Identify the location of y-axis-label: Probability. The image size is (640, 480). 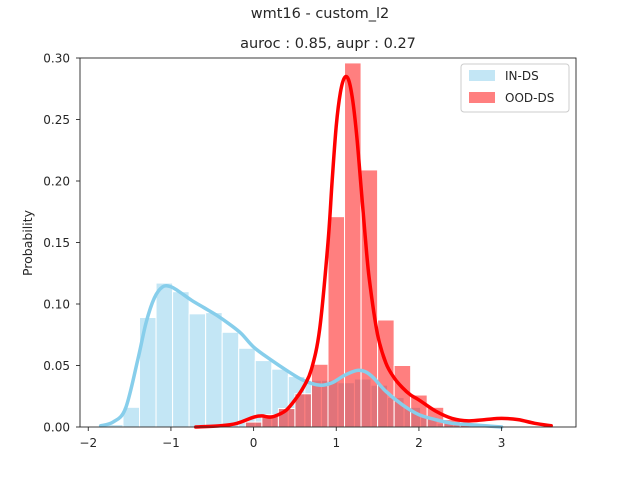
(27, 242).